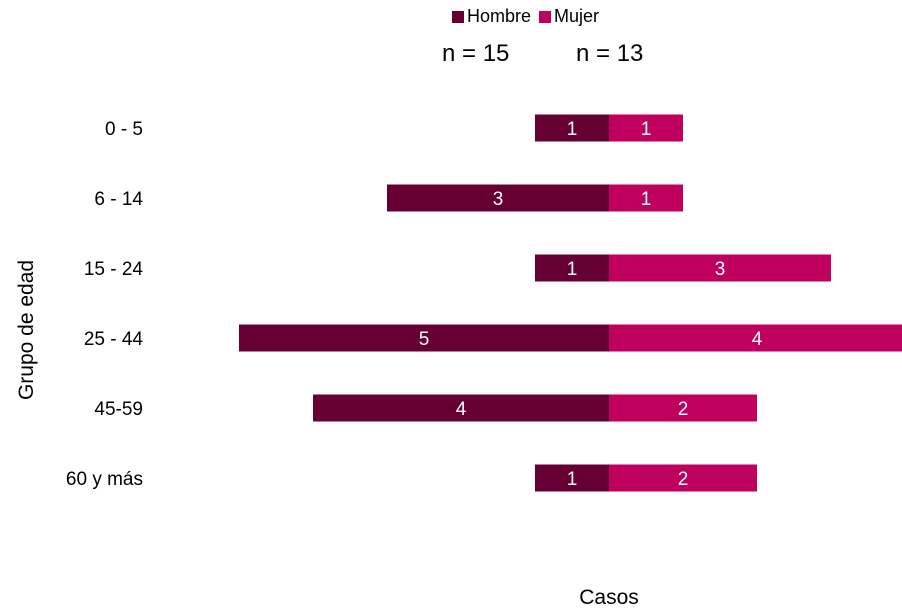  I want to click on data-label-hombre: 5, so click(424, 339).